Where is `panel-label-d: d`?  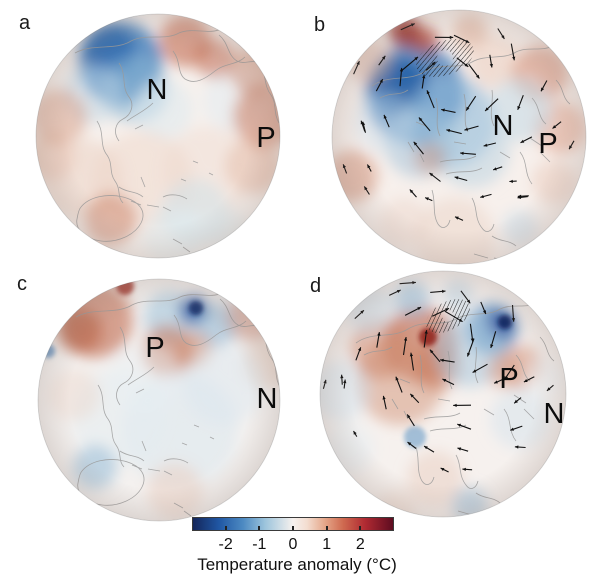
panel-label-d: d is located at coordinates (316, 286).